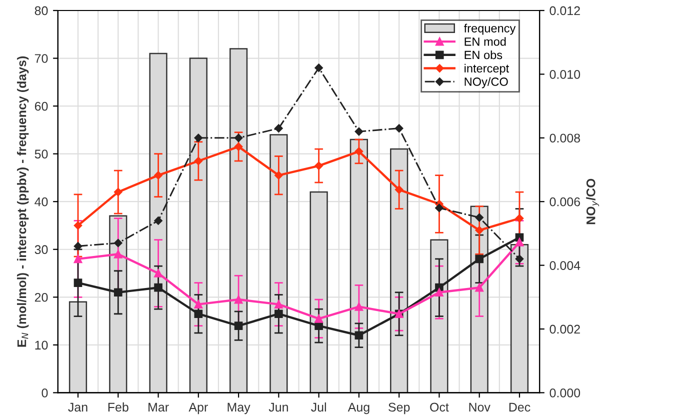 Image resolution: width=698 pixels, height=420 pixels. I want to click on y2-tick-label: 0.008, so click(565, 138).